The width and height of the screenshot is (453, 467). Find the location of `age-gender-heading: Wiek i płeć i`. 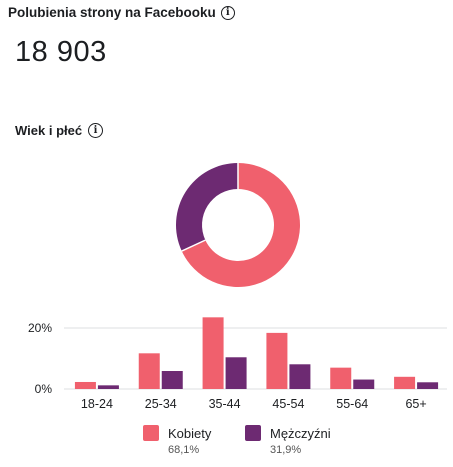

age-gender-heading: Wiek i płeć i is located at coordinates (59, 130).